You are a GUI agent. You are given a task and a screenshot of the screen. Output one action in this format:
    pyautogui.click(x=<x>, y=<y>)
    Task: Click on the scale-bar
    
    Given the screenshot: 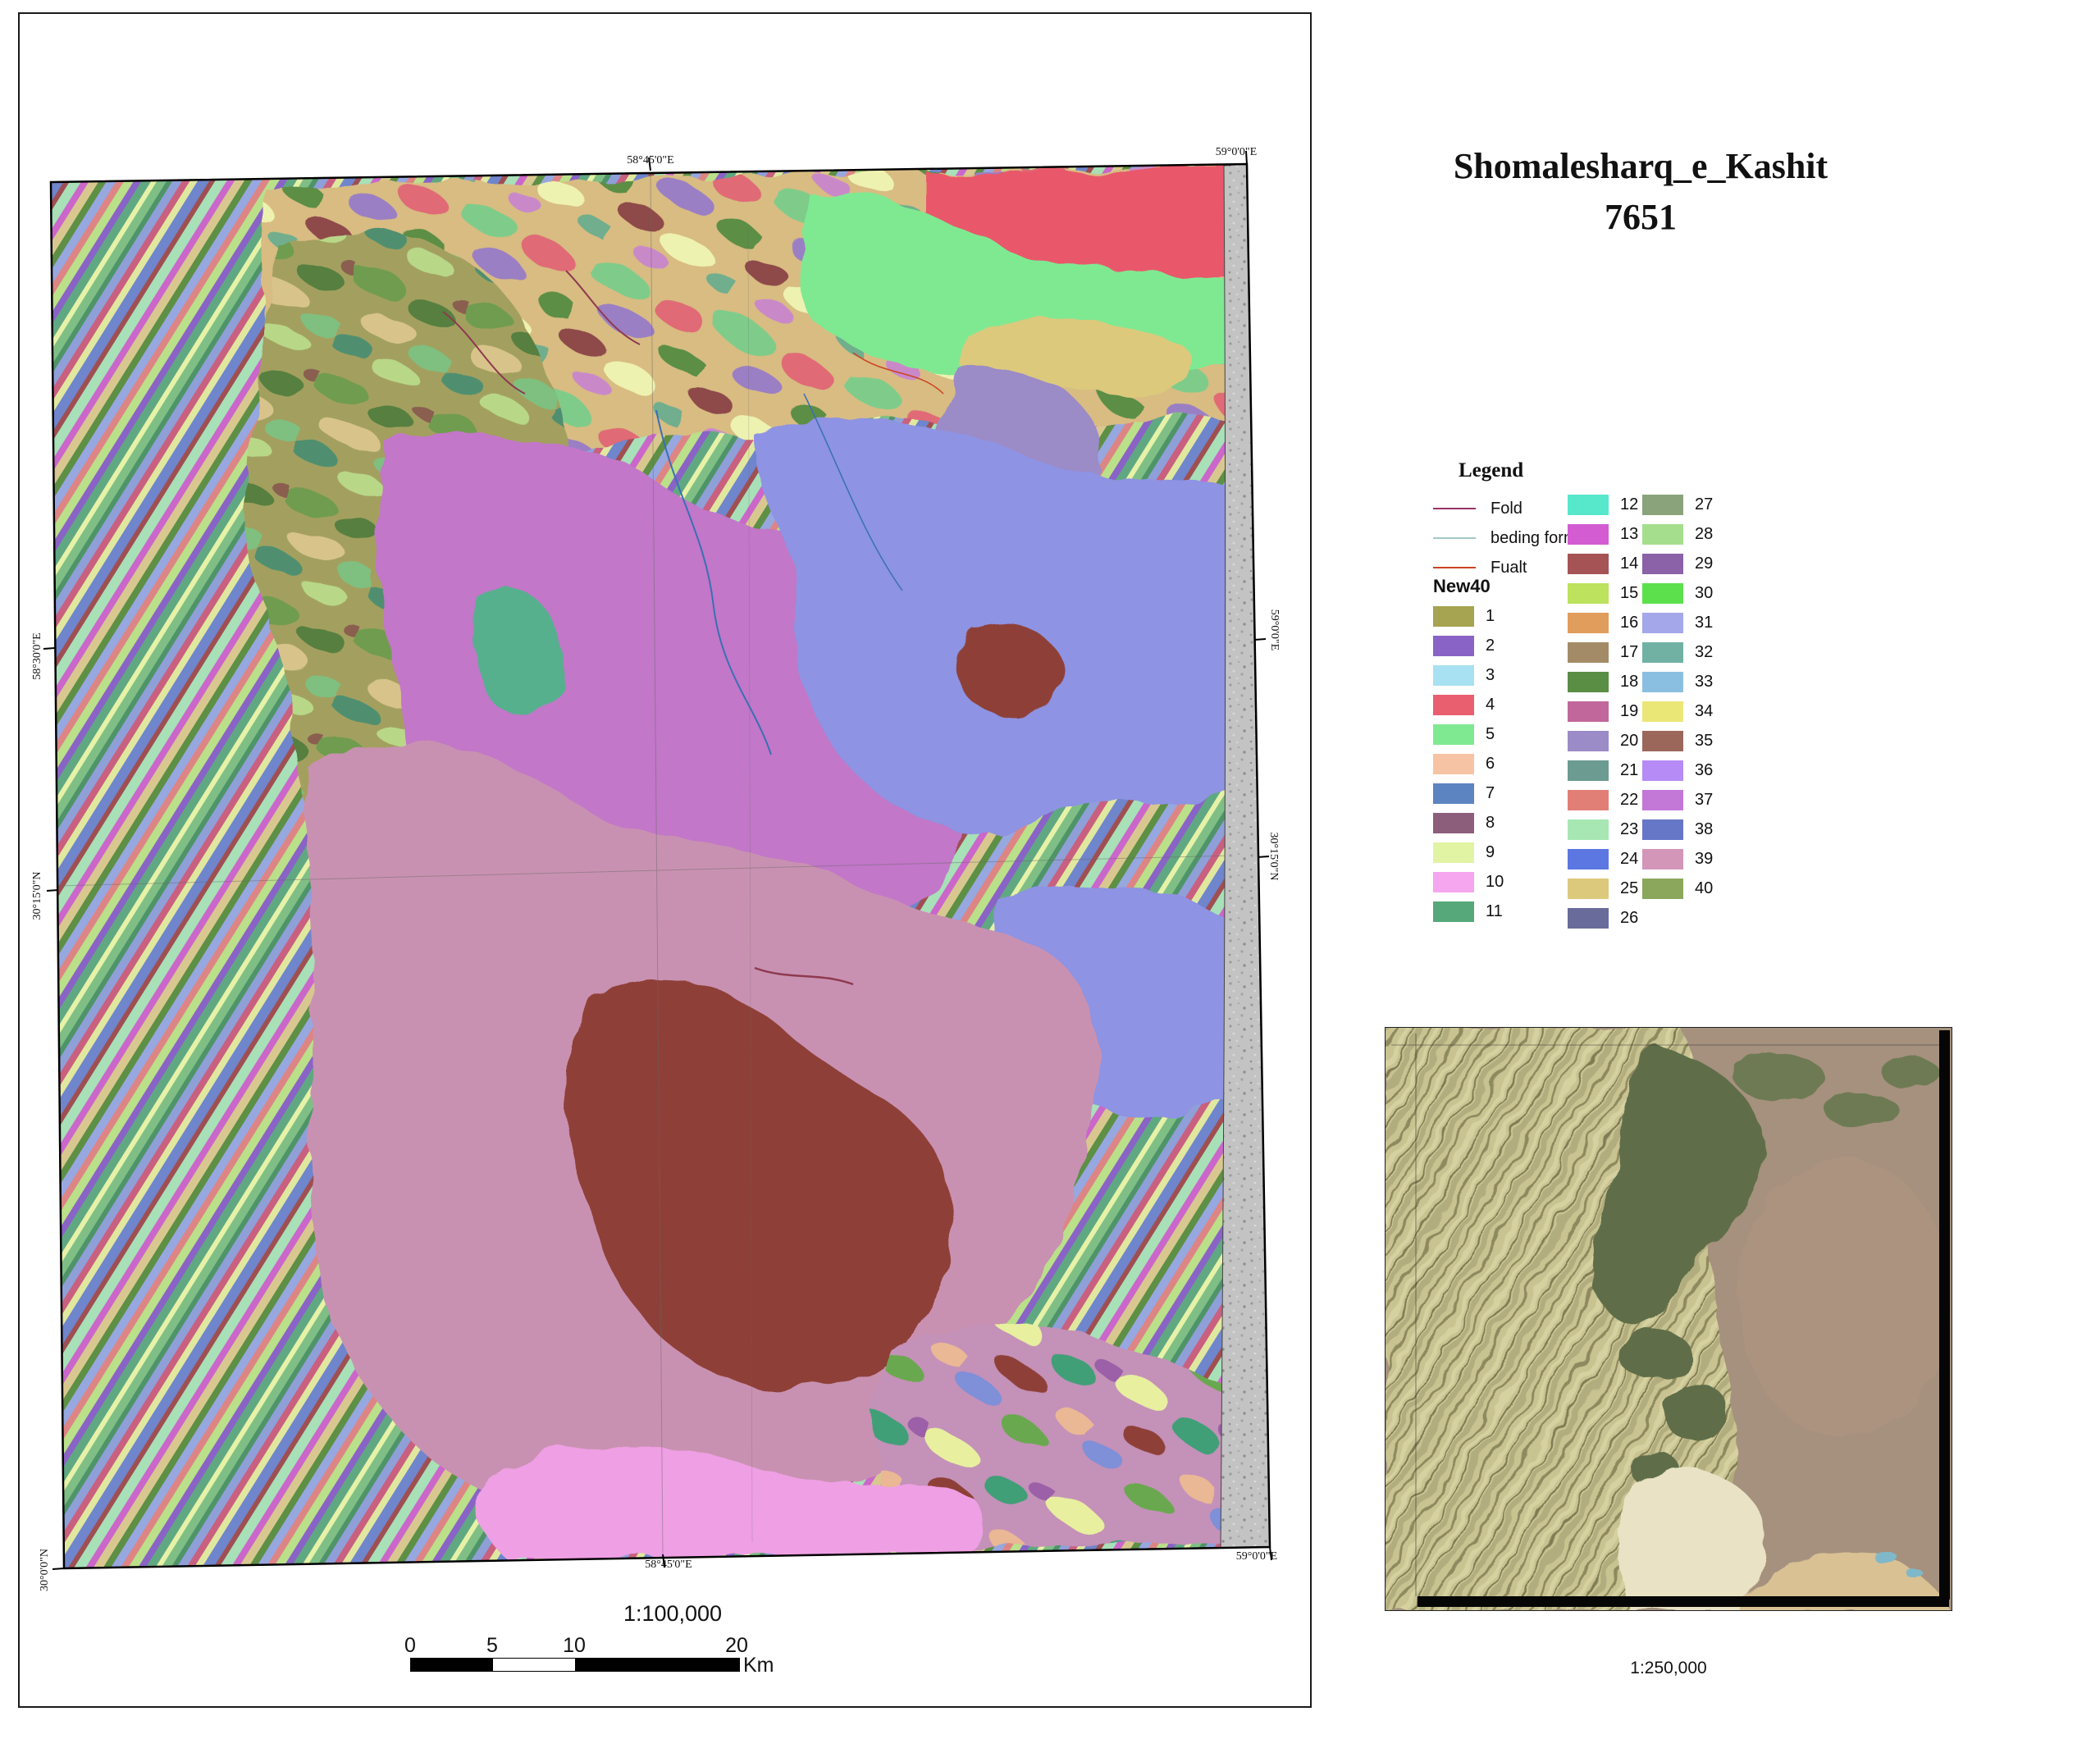 What is the action you would take?
    pyautogui.click(x=575, y=1665)
    